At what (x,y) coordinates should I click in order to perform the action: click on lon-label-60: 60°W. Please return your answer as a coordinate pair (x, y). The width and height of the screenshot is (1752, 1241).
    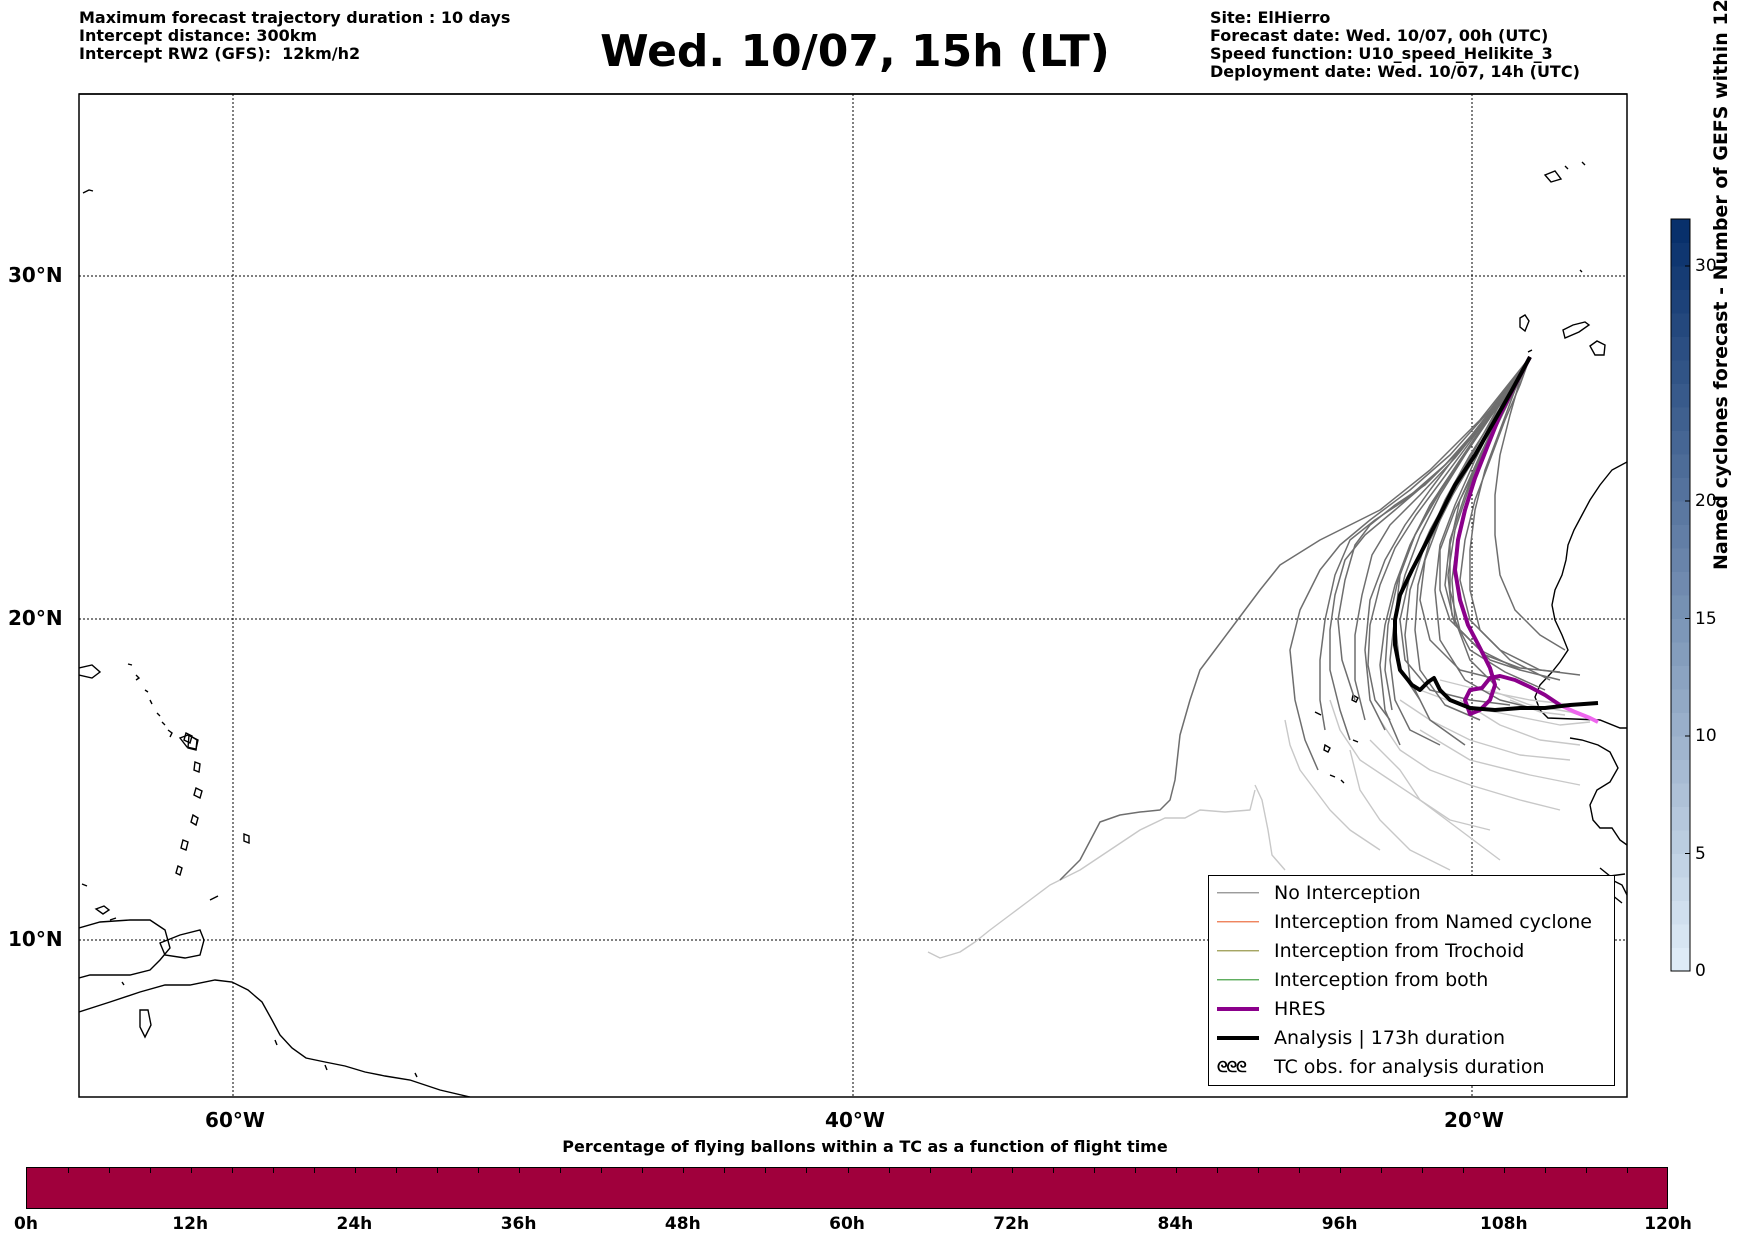
    Looking at the image, I should click on (235, 1120).